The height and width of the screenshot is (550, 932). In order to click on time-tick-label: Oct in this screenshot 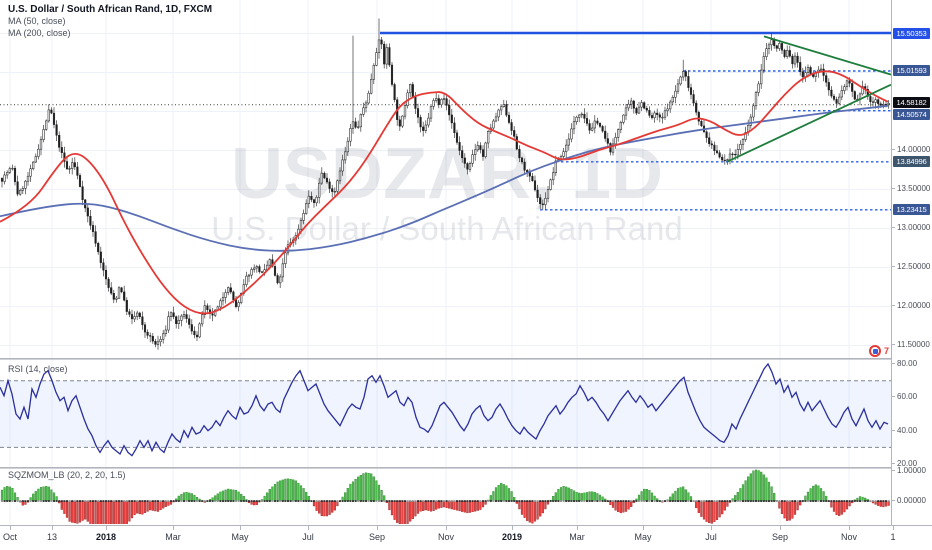, I will do `click(10, 537)`.